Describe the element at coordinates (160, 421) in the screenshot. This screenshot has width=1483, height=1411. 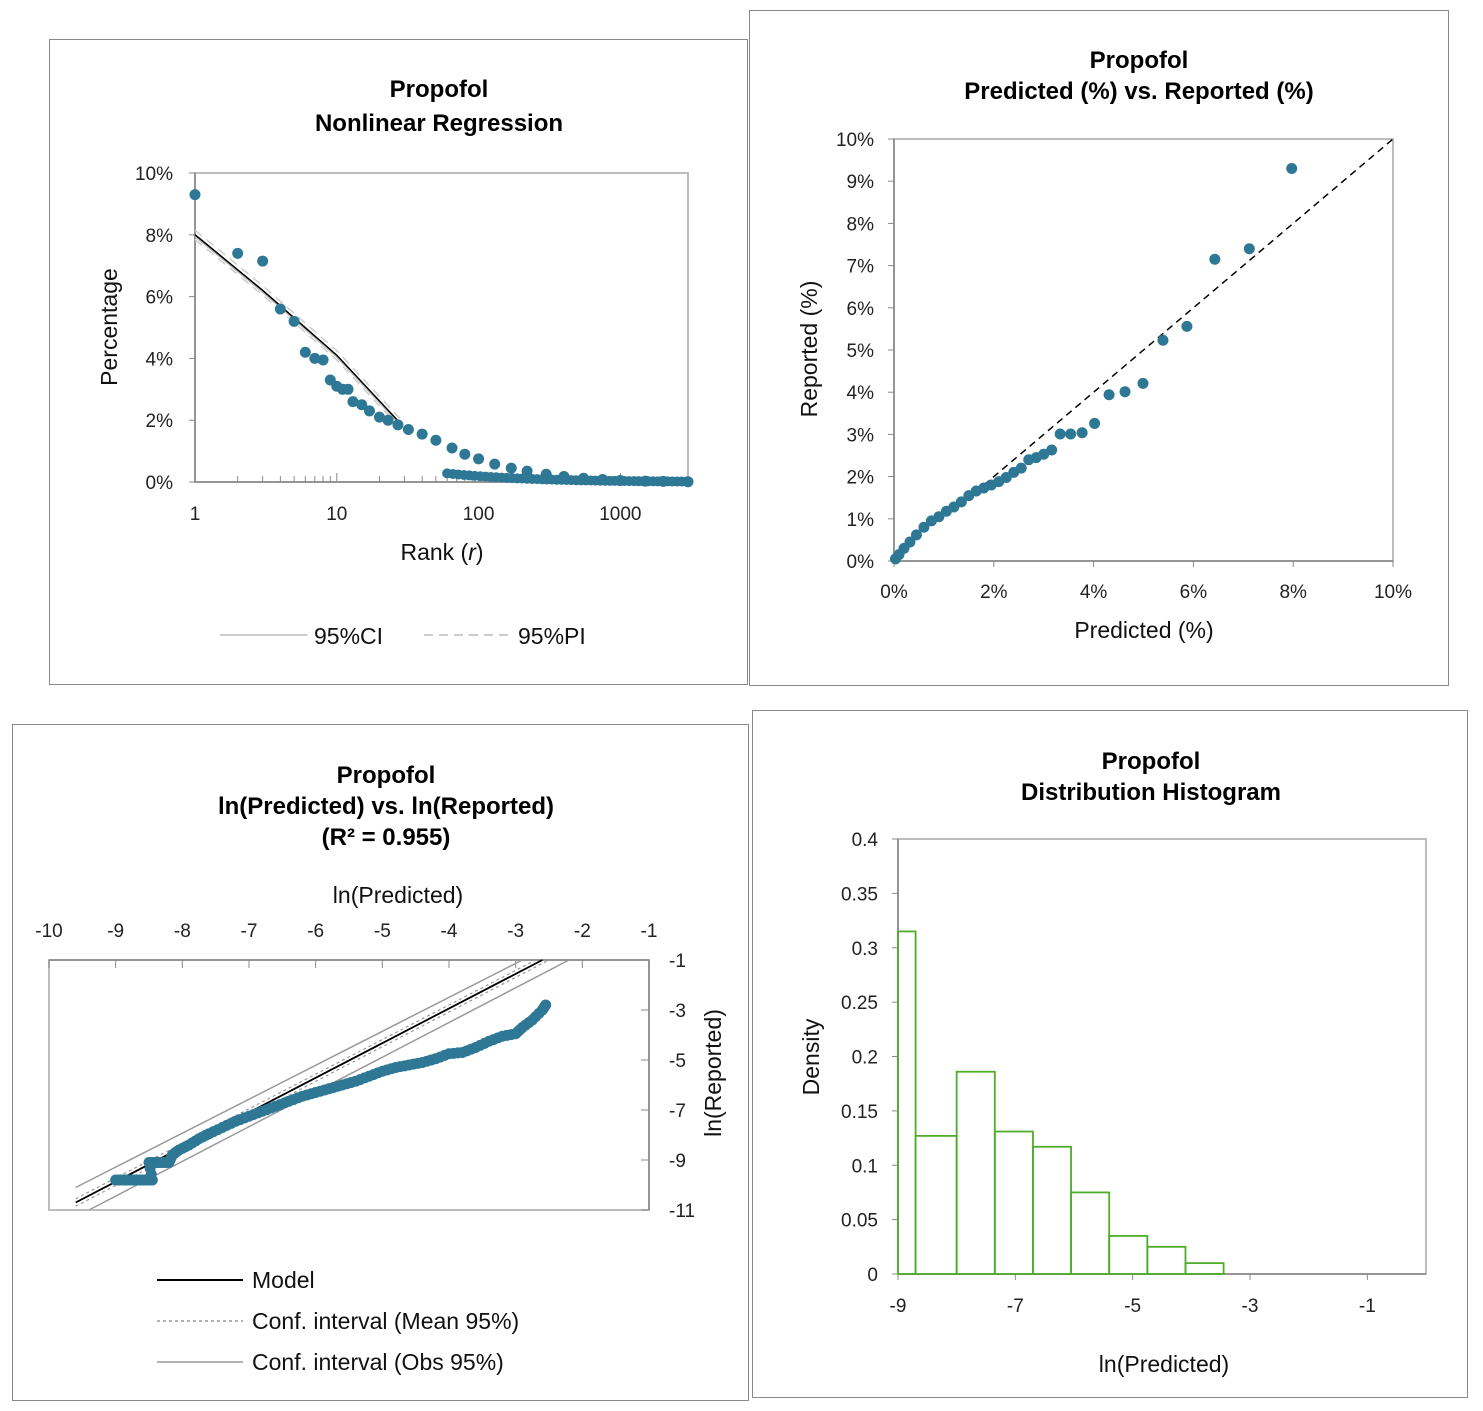
I see `y-tick-label: 2%` at that location.